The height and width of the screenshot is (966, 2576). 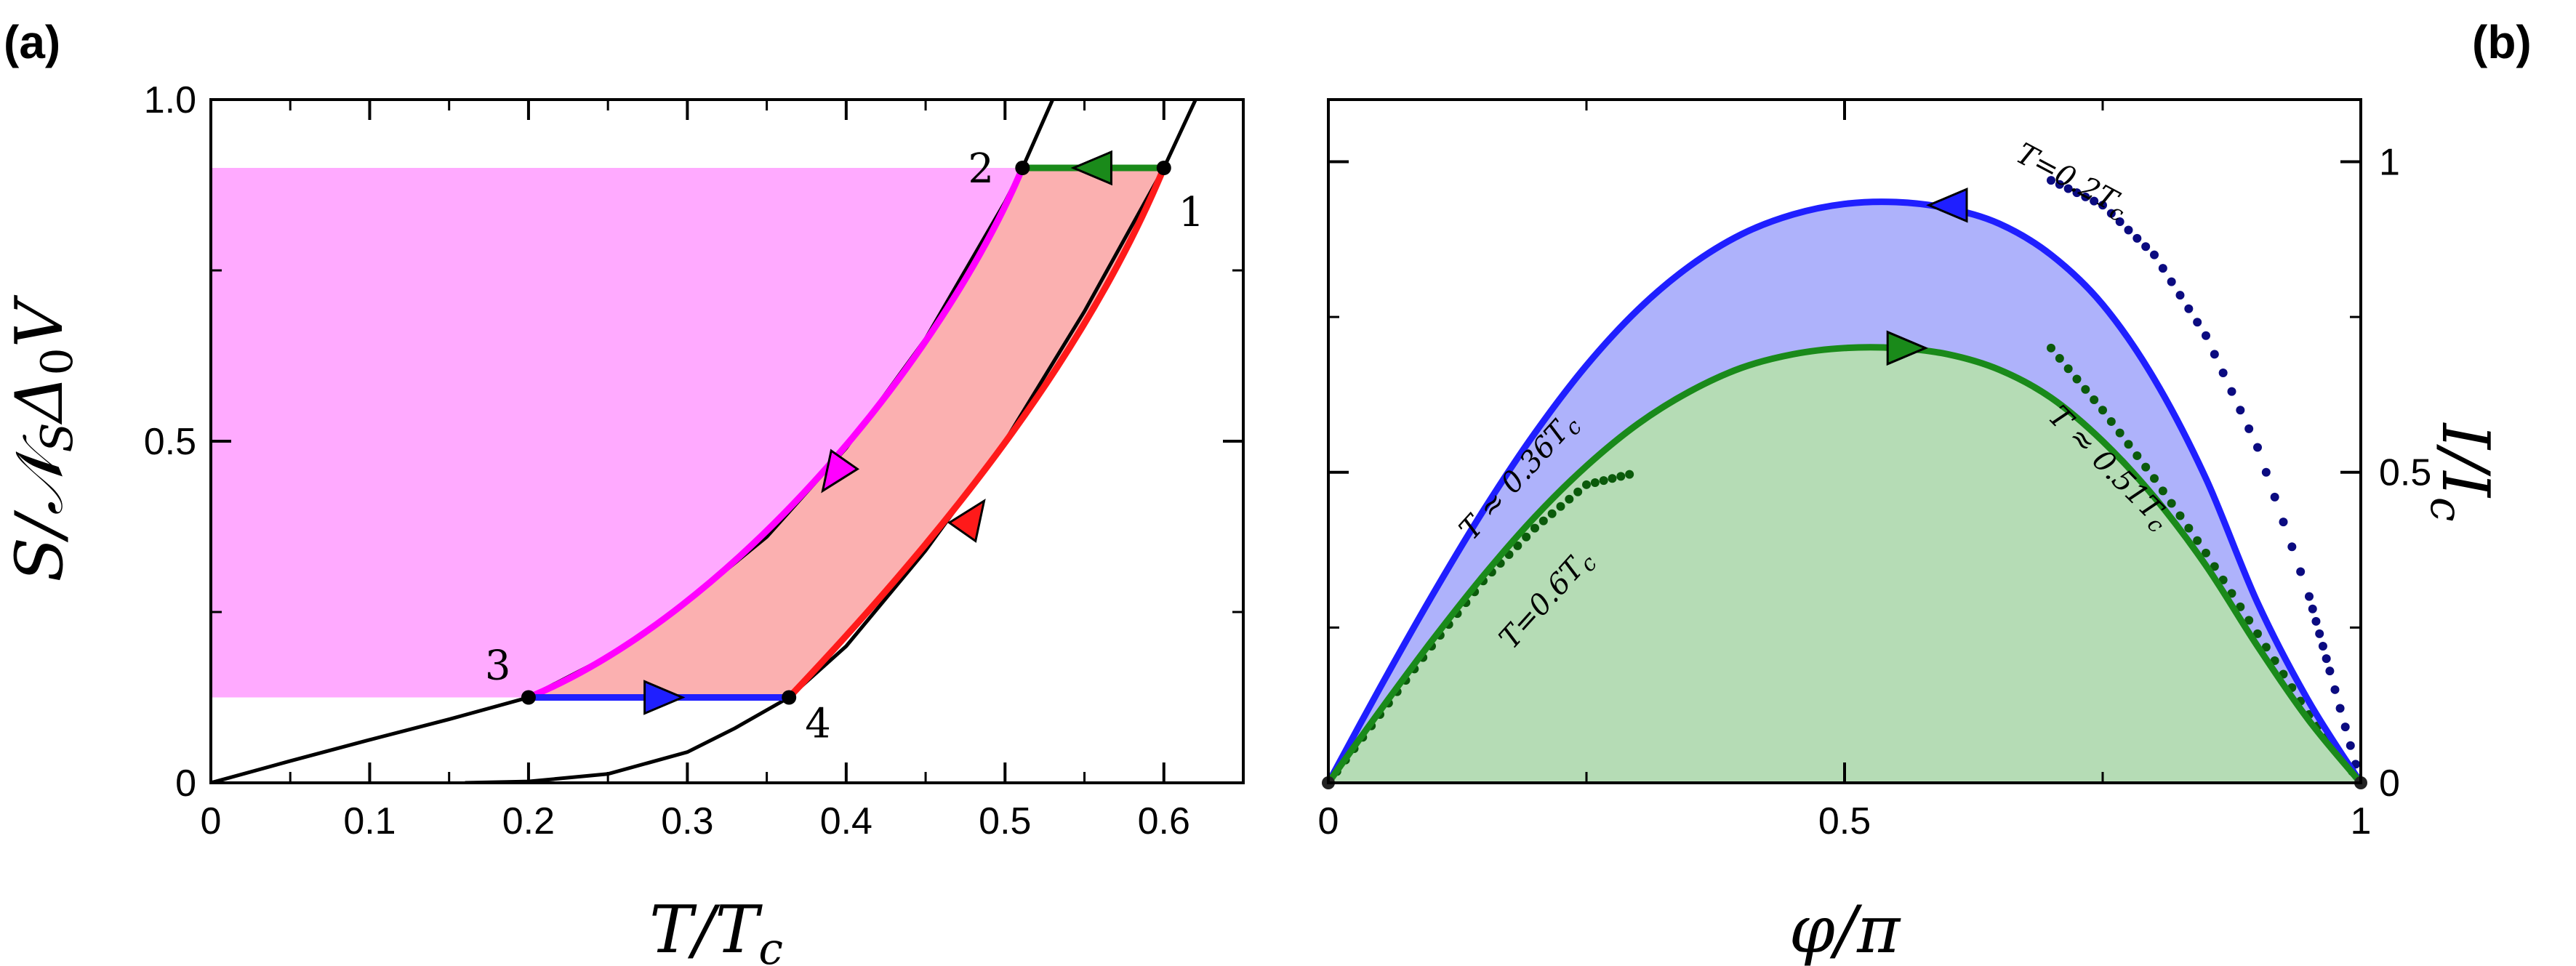 I want to click on b-xtick-label: 0, so click(x=1329, y=821).